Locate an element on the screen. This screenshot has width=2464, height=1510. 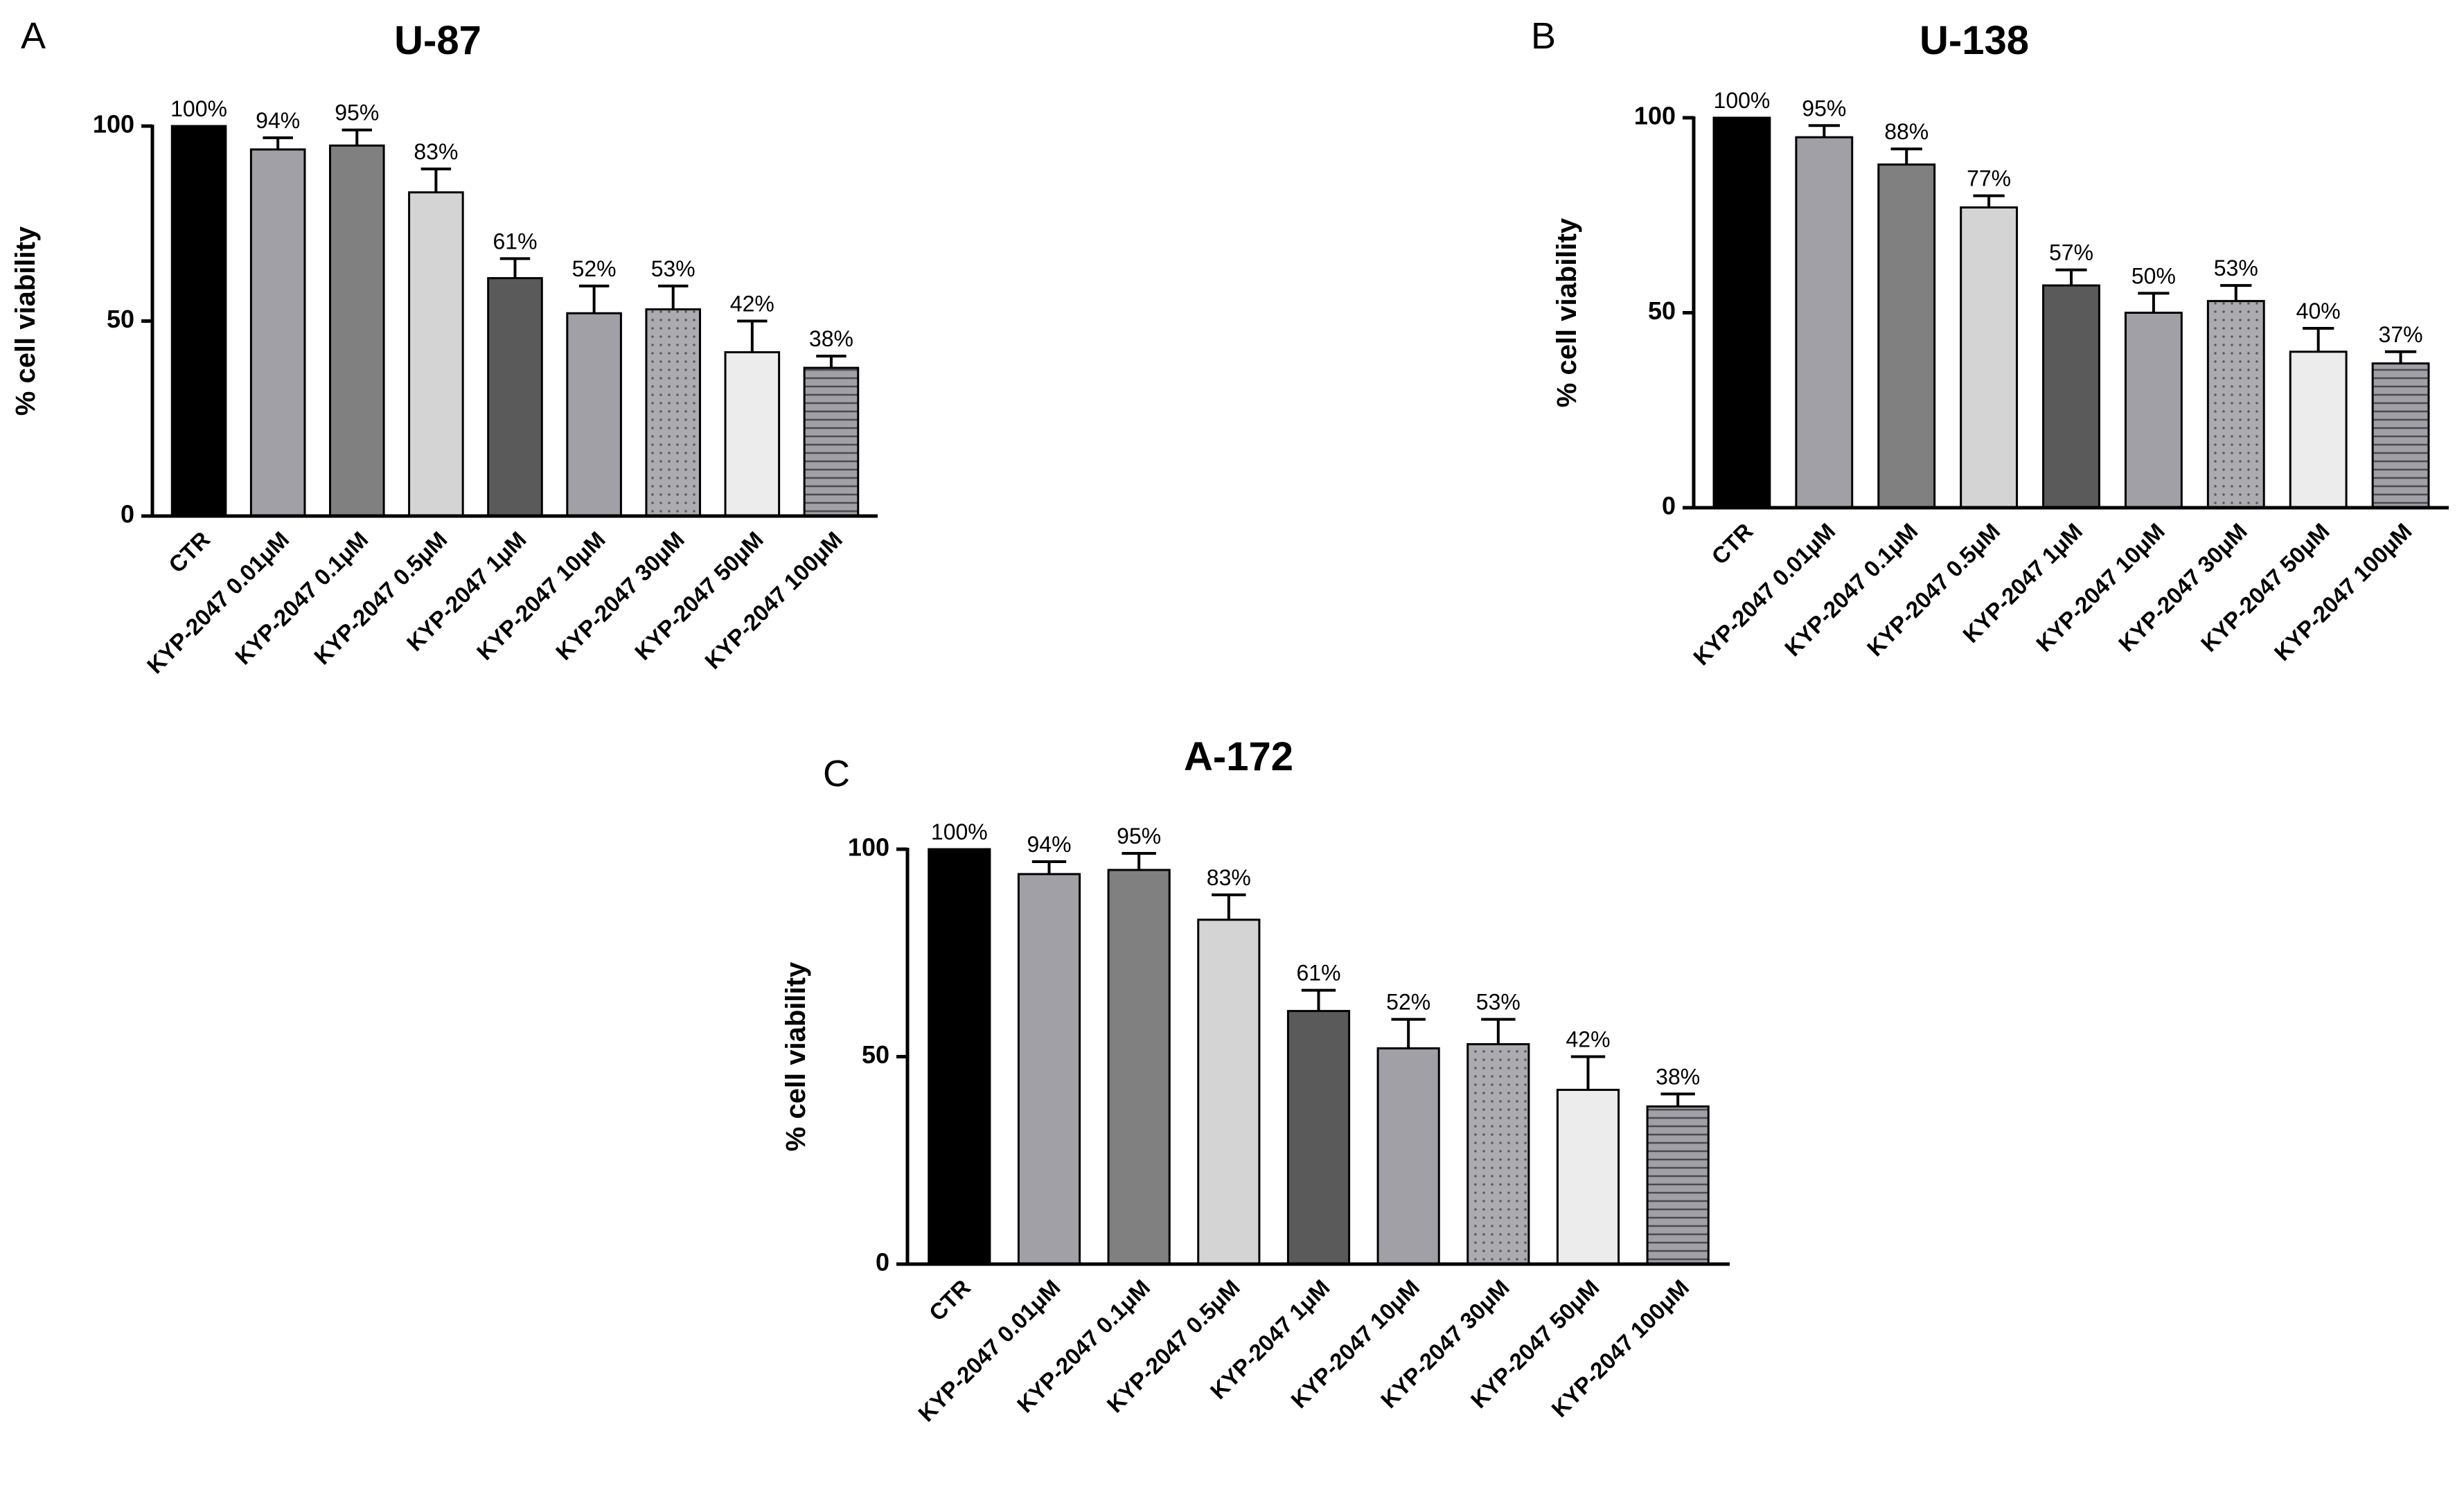
panel-label: B is located at coordinates (1543, 36).